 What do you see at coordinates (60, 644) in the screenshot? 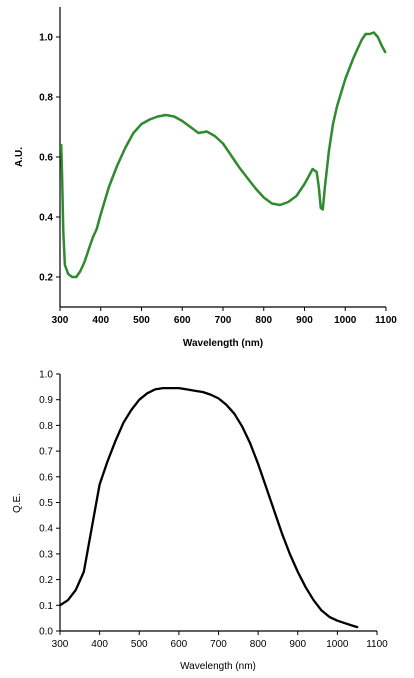
I see `bottom-x-tick-label: 300` at bounding box center [60, 644].